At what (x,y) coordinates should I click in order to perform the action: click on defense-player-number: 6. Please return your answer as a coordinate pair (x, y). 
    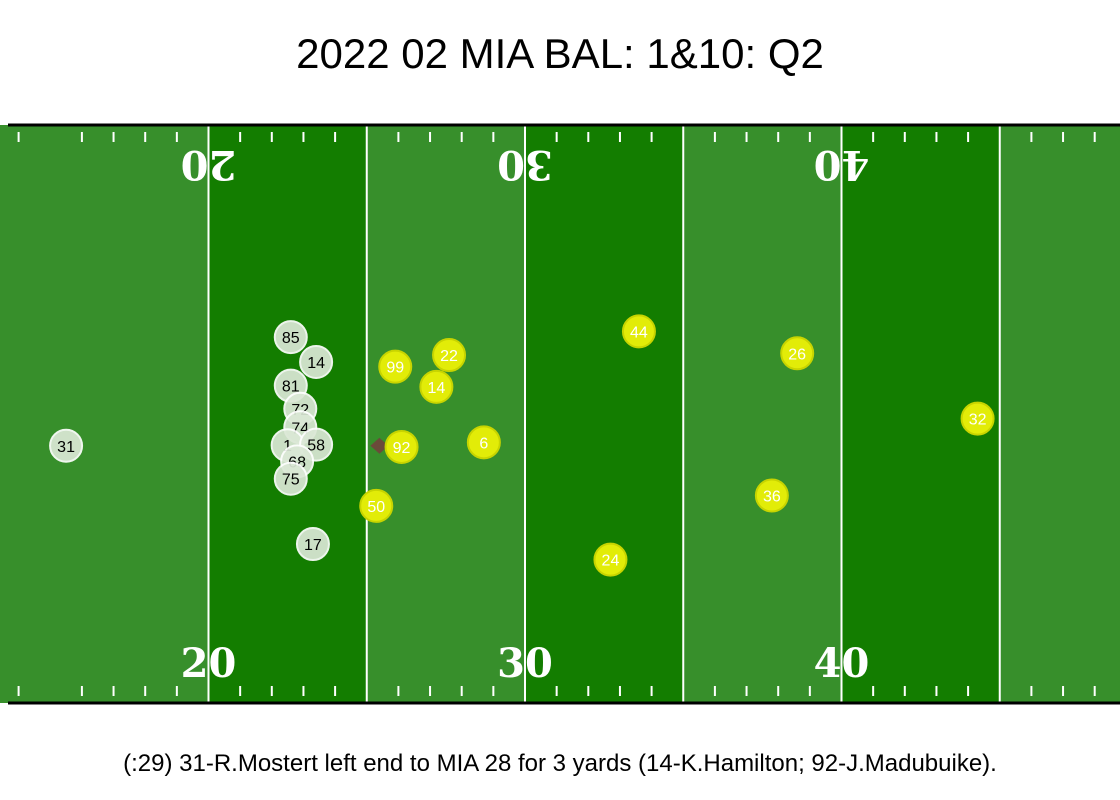
    Looking at the image, I should click on (483, 443).